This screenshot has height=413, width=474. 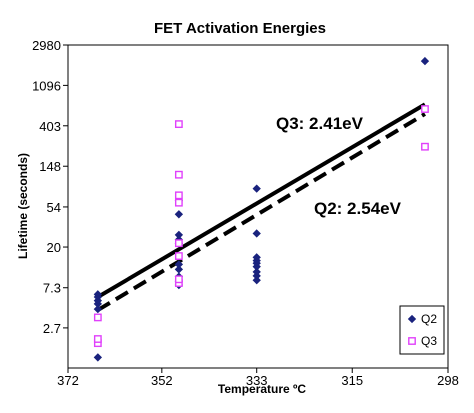 What do you see at coordinates (320, 123) in the screenshot?
I see `annotation-q3: Q3: 2.41eV` at bounding box center [320, 123].